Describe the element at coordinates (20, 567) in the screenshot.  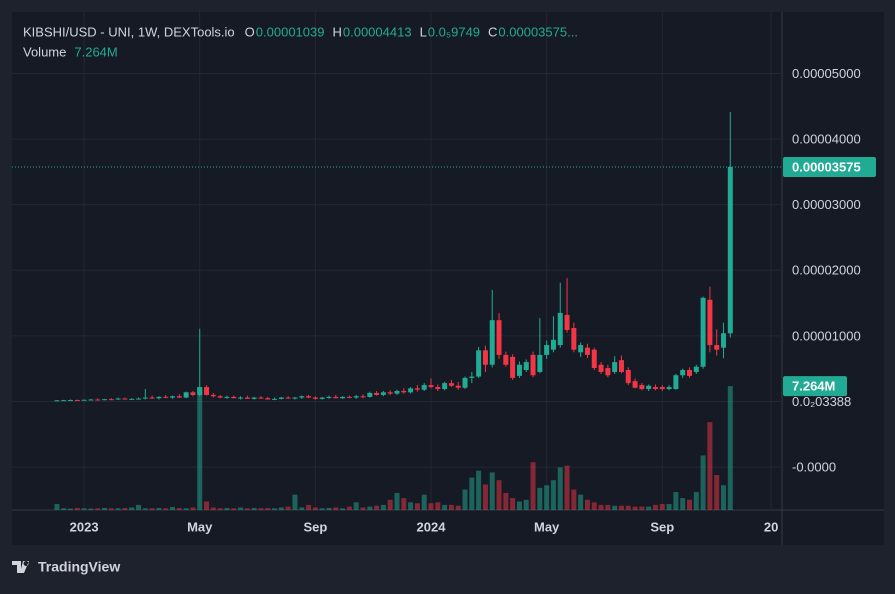
I see `logo-icon` at that location.